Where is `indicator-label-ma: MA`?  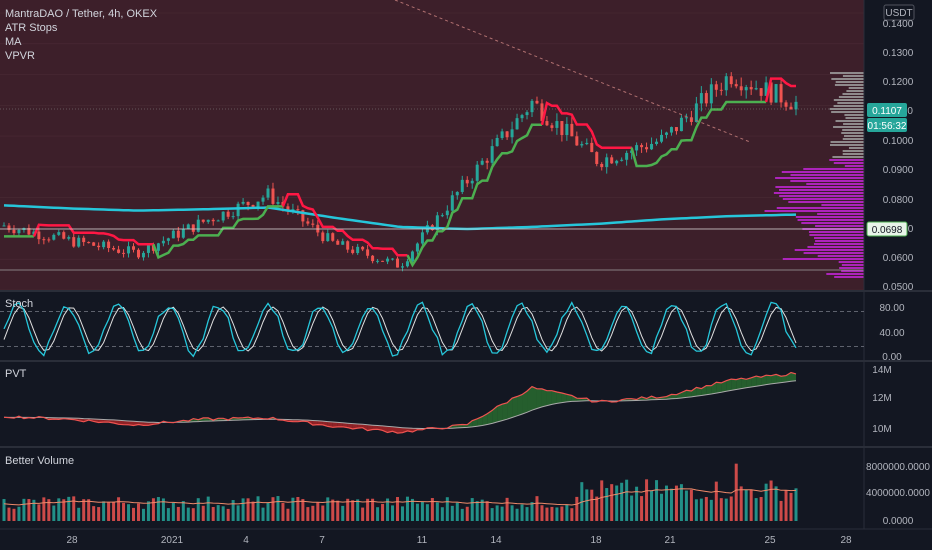
indicator-label-ma: MA is located at coordinates (13, 42).